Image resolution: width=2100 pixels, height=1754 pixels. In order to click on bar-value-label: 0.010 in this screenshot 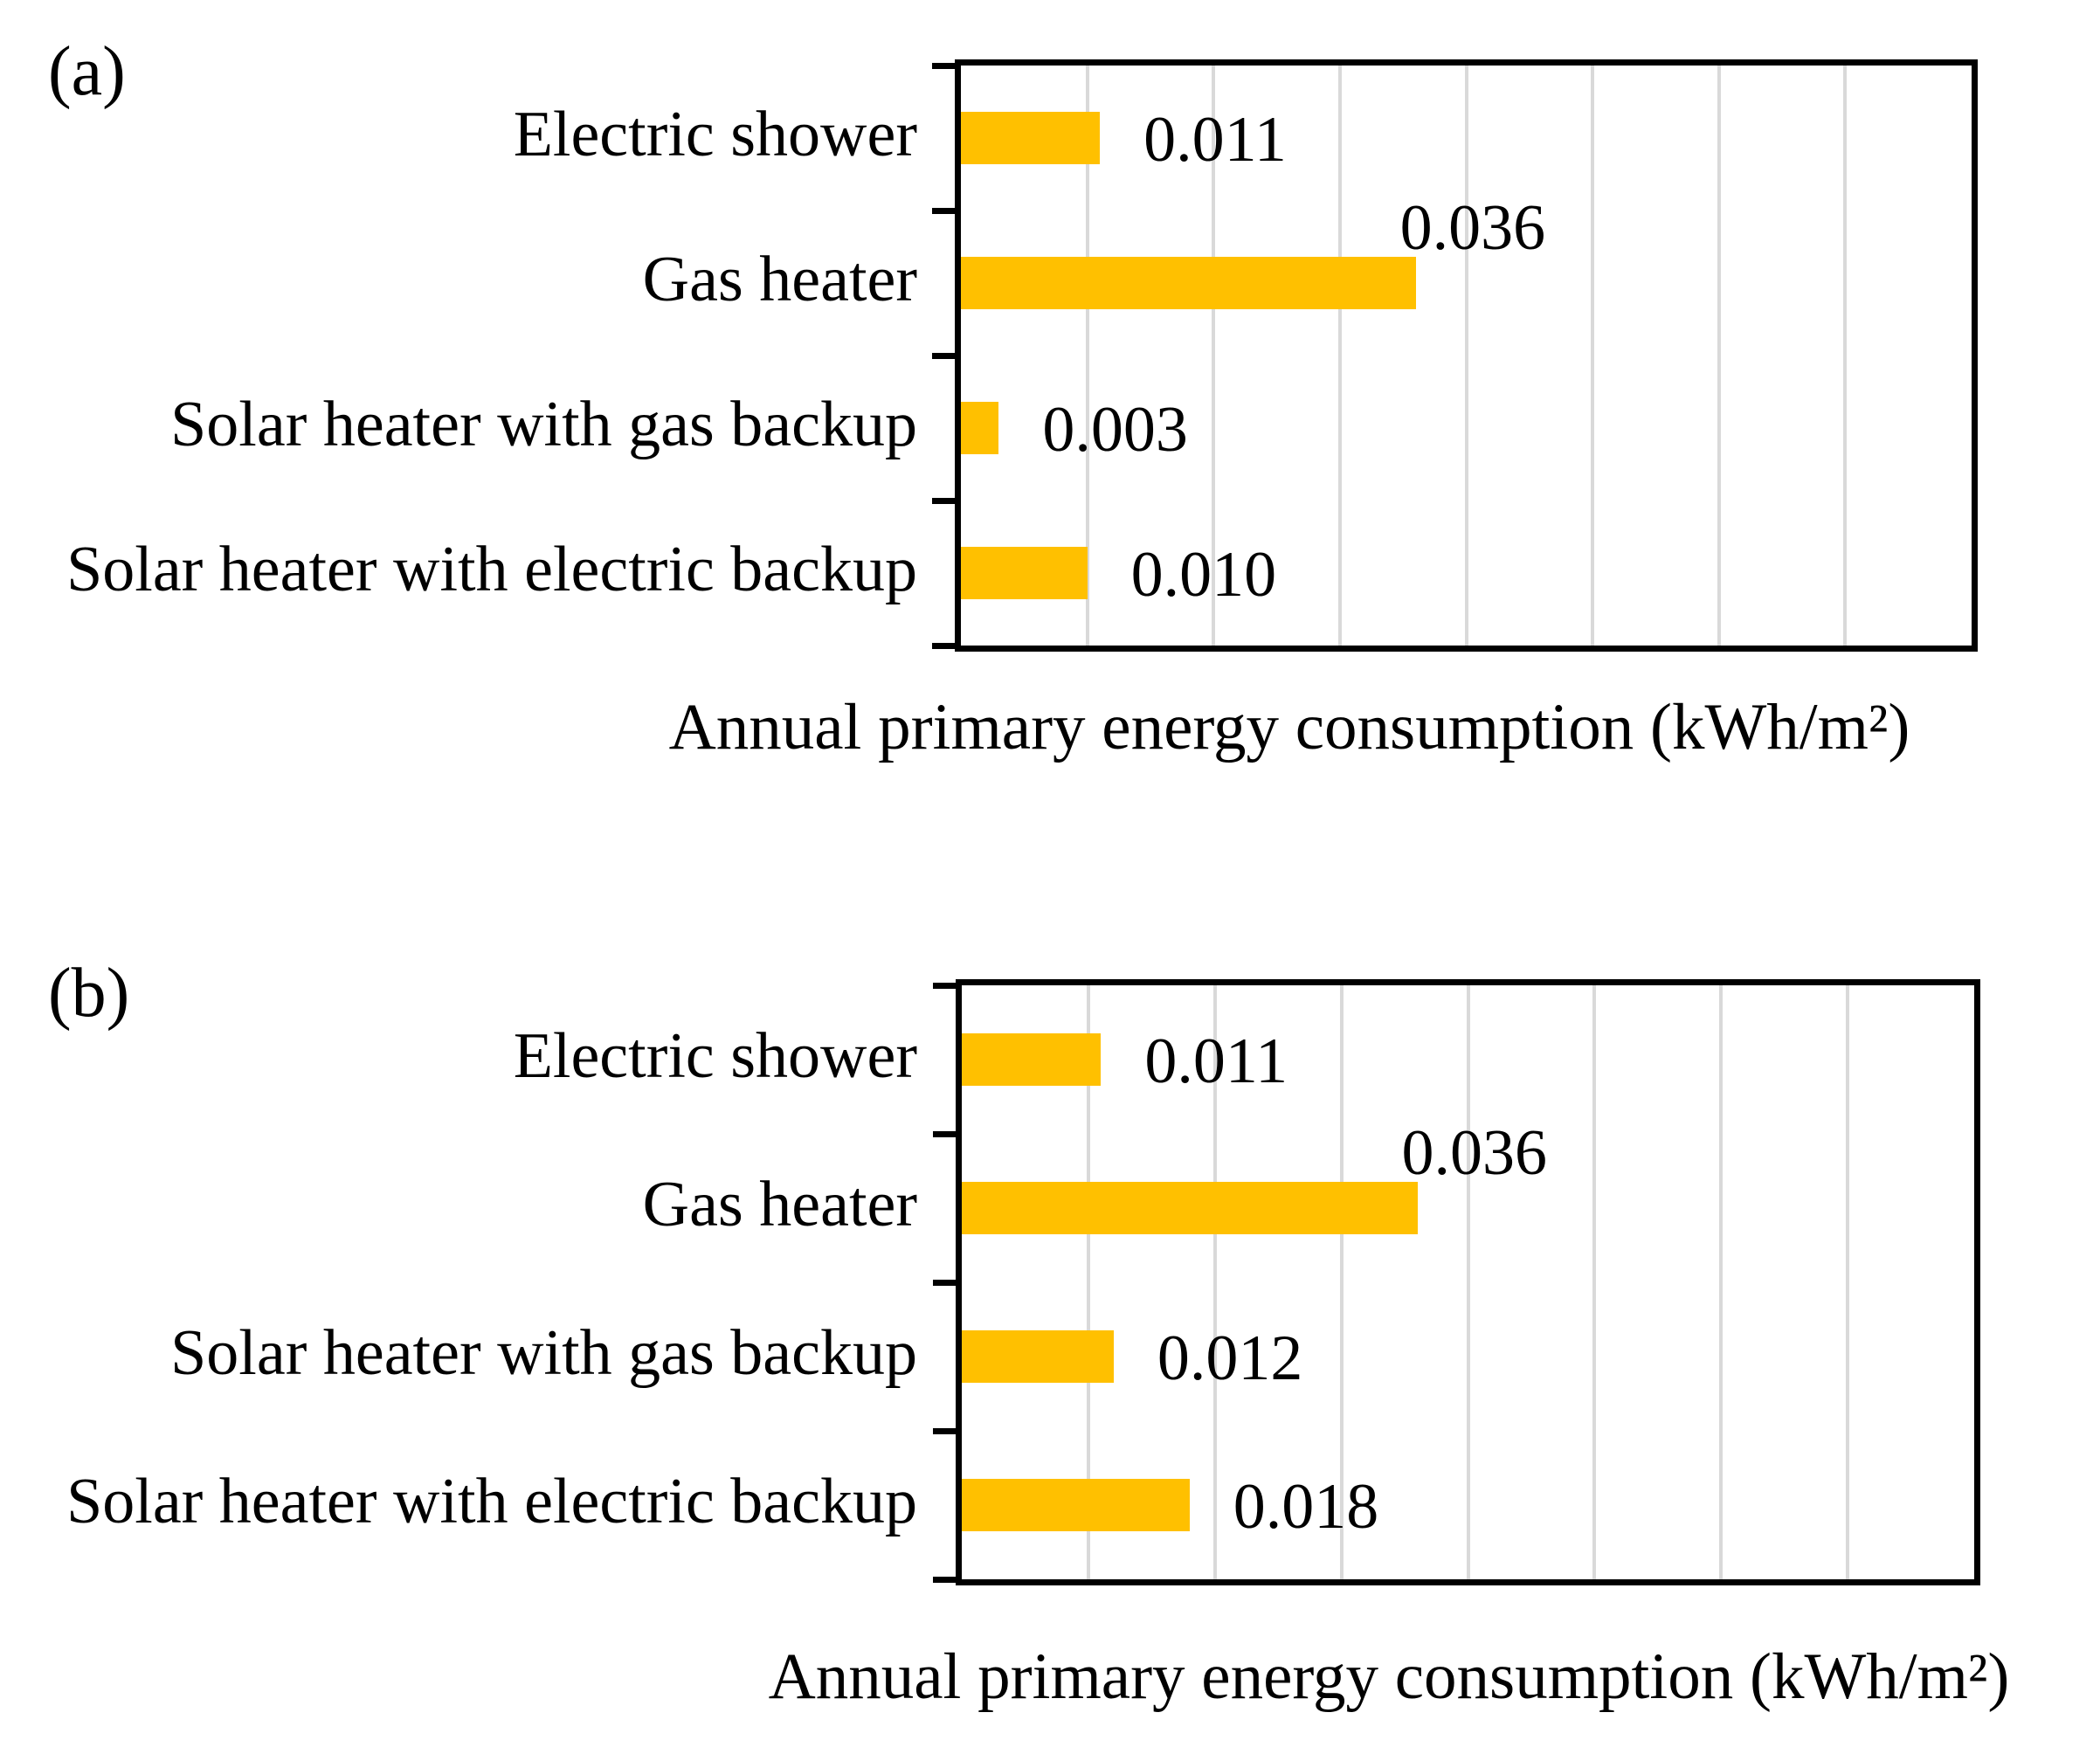, I will do `click(1203, 575)`.